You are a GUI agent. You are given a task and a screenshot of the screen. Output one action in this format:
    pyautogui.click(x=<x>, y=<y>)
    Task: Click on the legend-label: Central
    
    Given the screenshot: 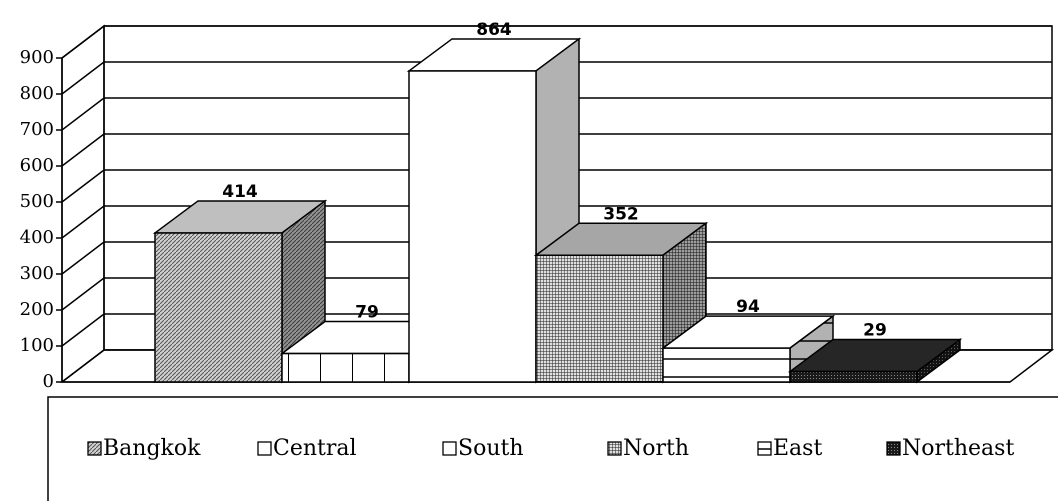 What is the action you would take?
    pyautogui.click(x=315, y=448)
    